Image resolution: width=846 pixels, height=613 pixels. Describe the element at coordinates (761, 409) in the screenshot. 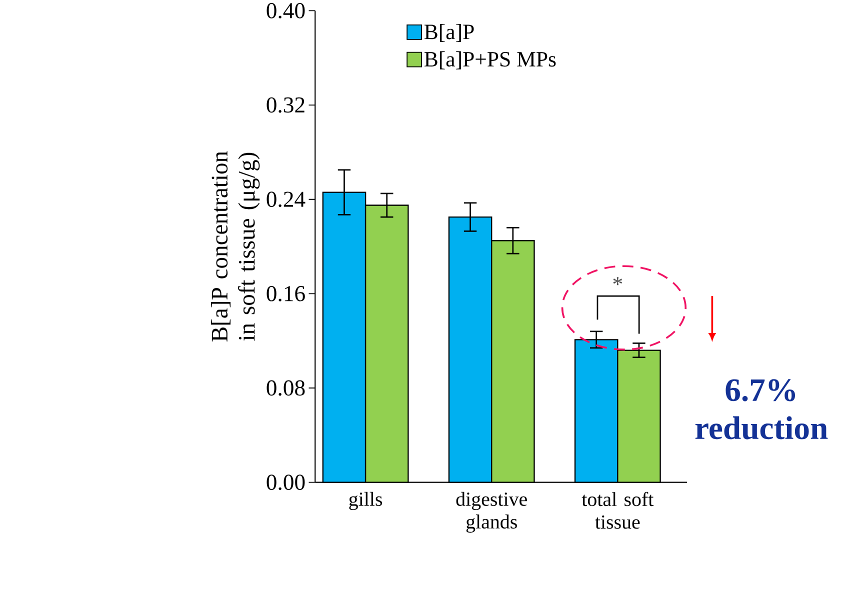

I see `text: 6.7% reduction` at that location.